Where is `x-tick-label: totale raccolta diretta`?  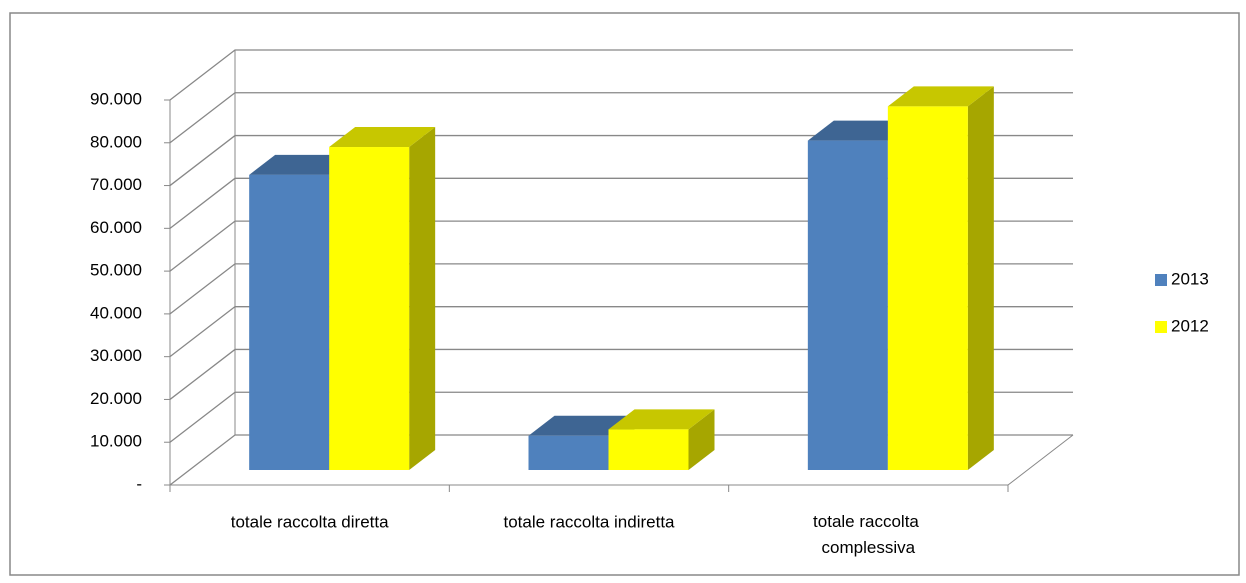 x-tick-label: totale raccolta diretta is located at coordinates (310, 521).